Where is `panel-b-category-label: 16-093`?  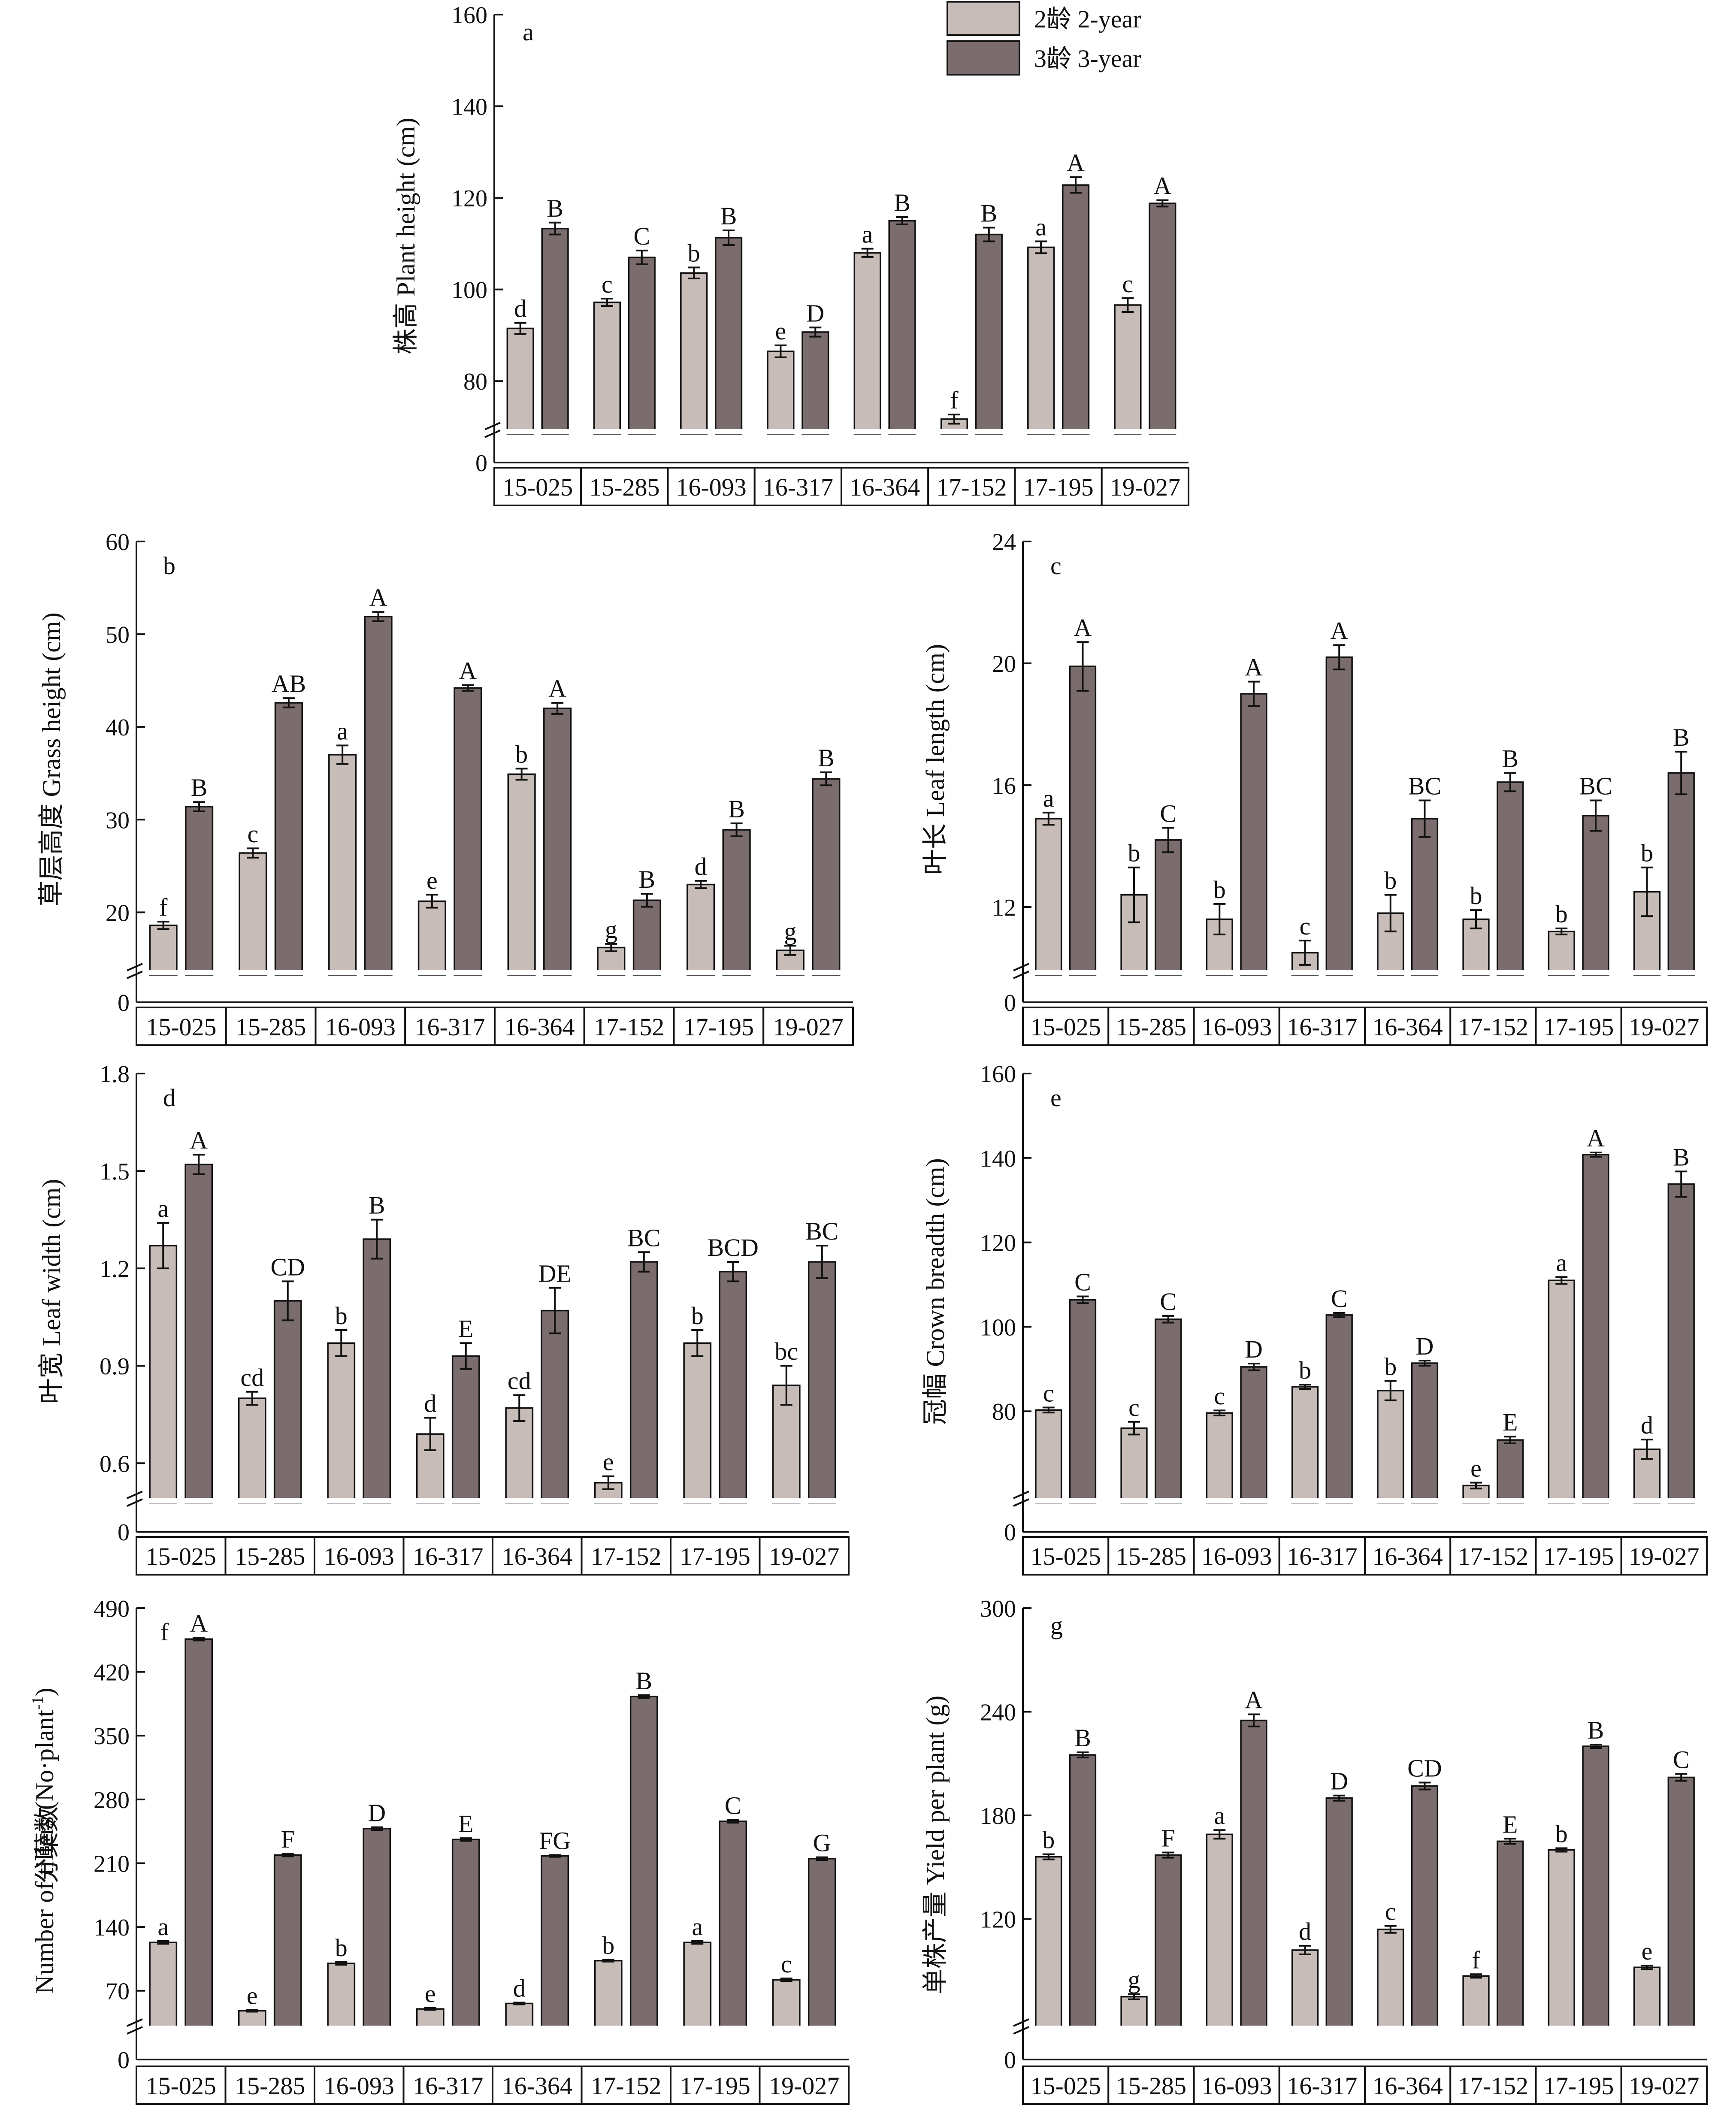
panel-b-category-label: 16-093 is located at coordinates (360, 1027).